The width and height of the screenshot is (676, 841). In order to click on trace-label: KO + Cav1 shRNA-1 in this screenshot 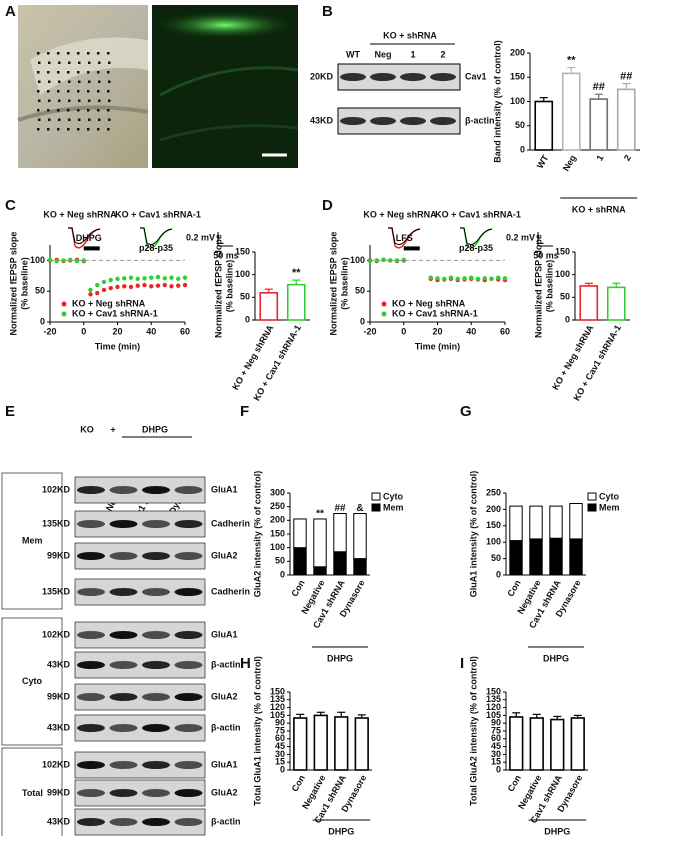, I will do `click(158, 214)`.